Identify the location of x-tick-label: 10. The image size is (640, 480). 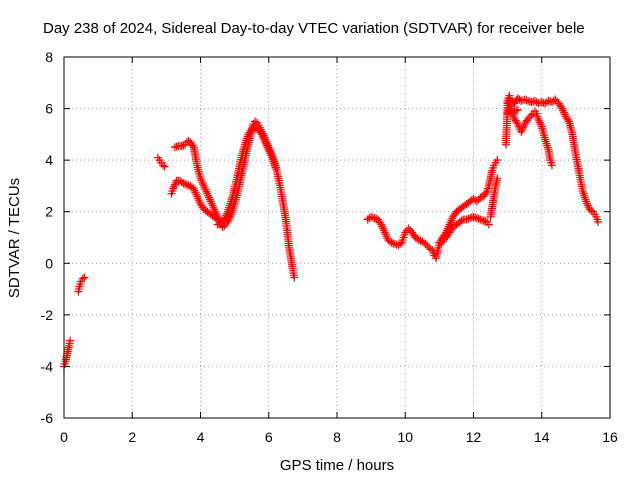
(405, 437).